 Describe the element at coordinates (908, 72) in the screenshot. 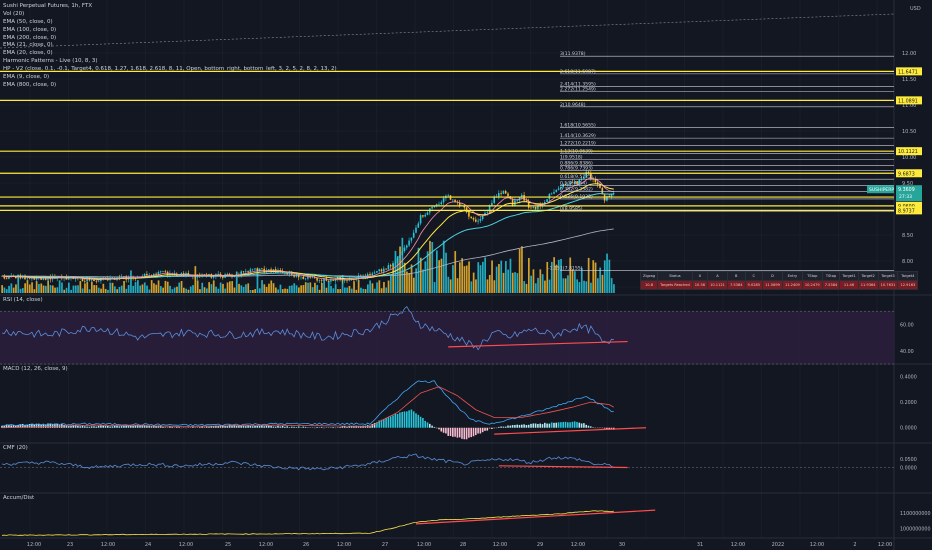

I see `key-level-label: 11.6471` at that location.